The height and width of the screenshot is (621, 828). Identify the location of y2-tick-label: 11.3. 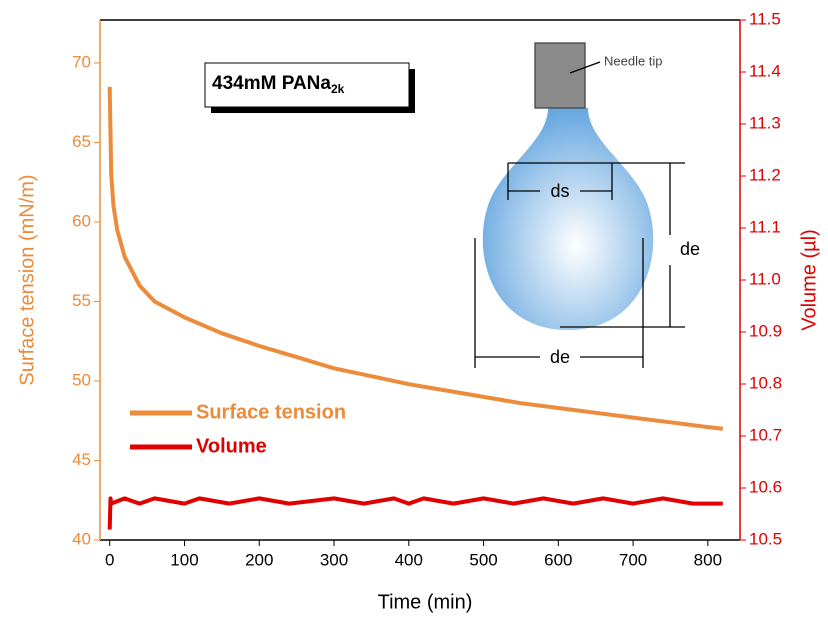
(765, 122).